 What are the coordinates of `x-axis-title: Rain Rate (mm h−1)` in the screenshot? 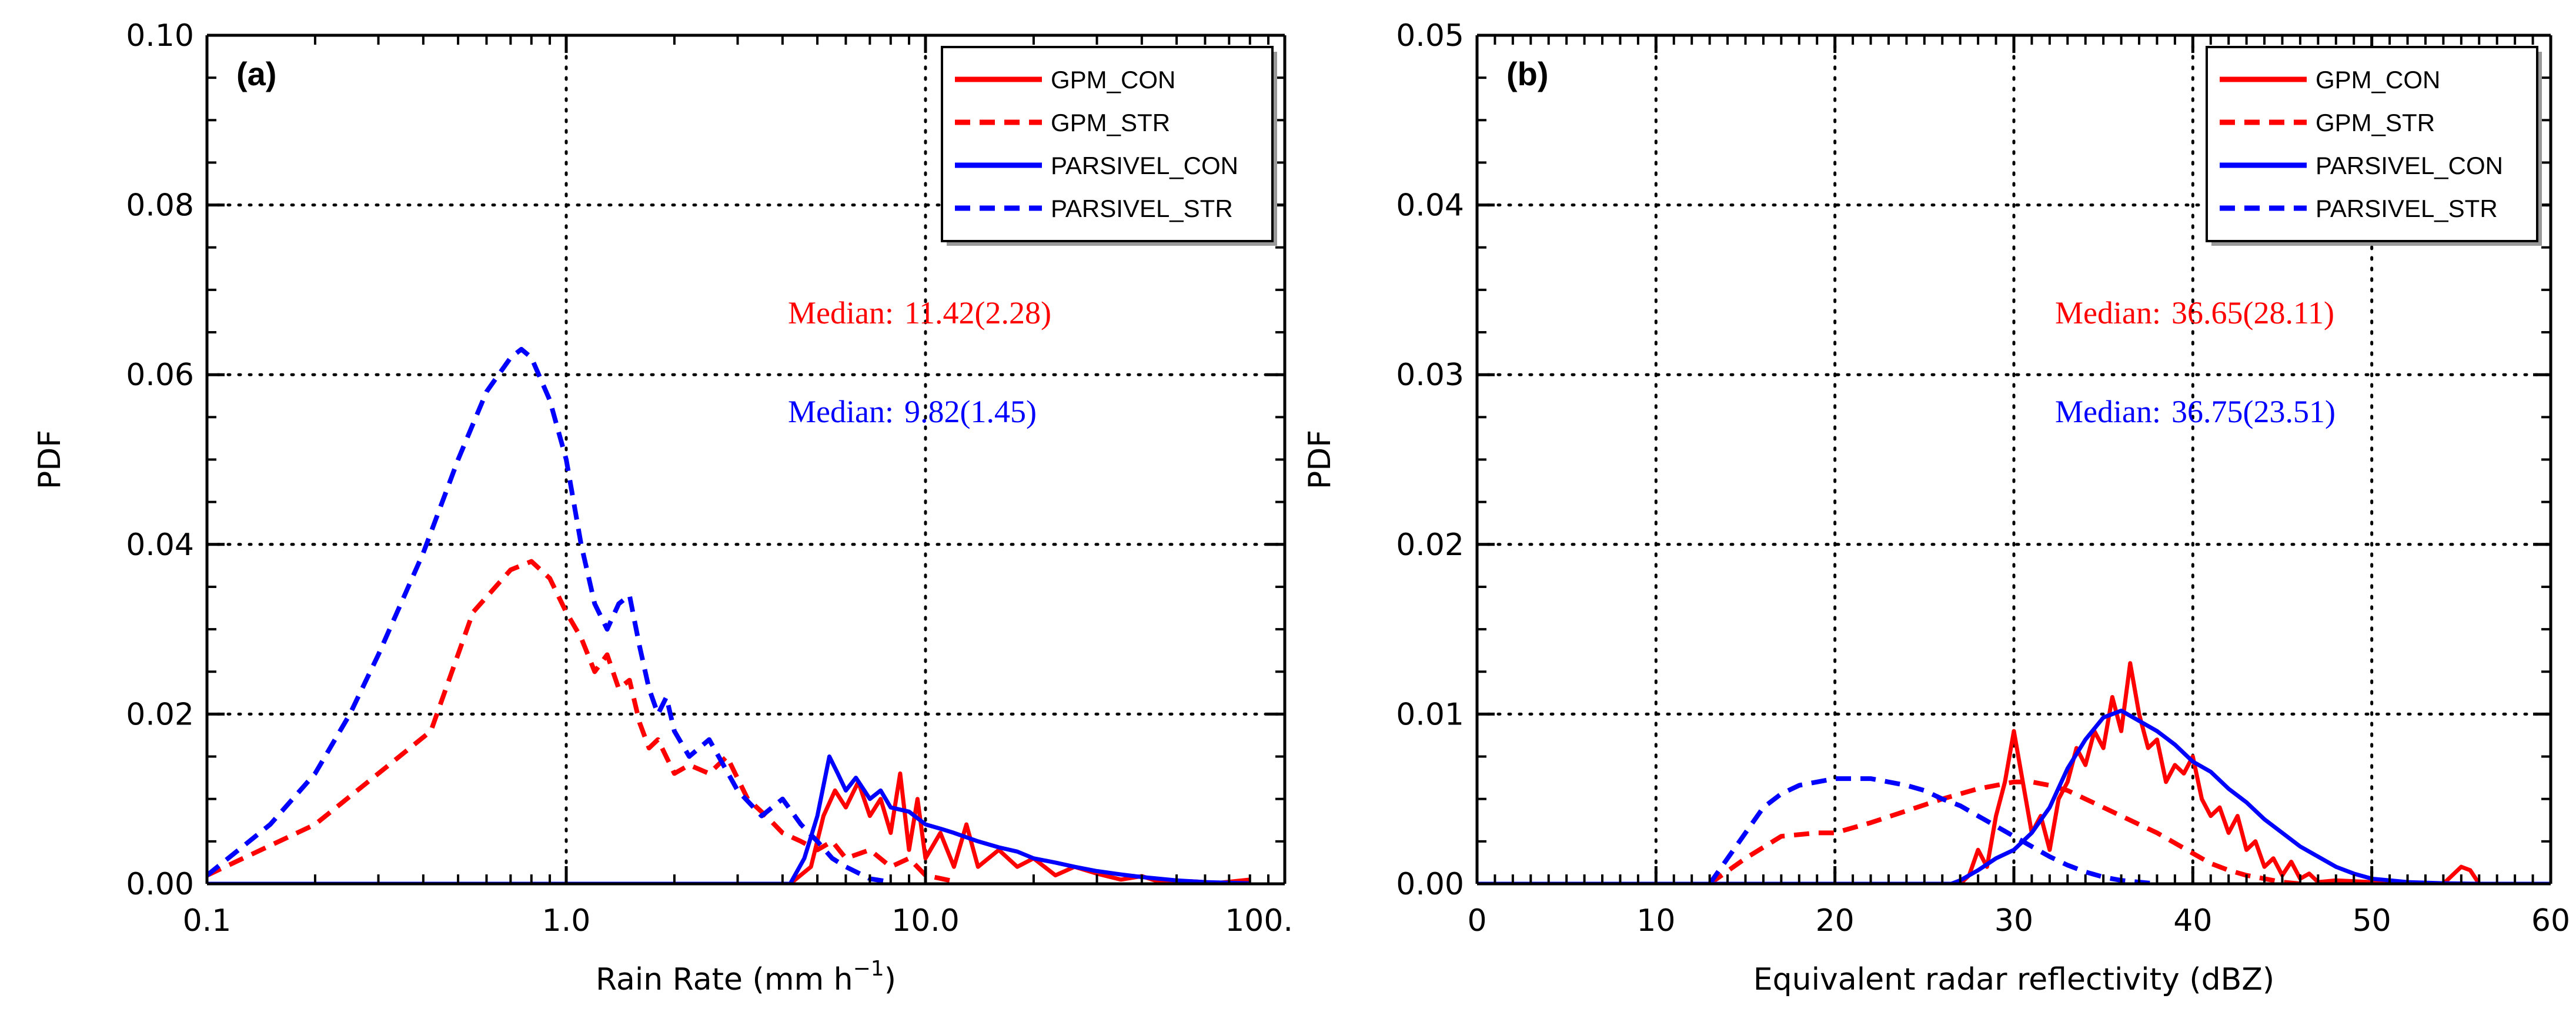 It's located at (746, 977).